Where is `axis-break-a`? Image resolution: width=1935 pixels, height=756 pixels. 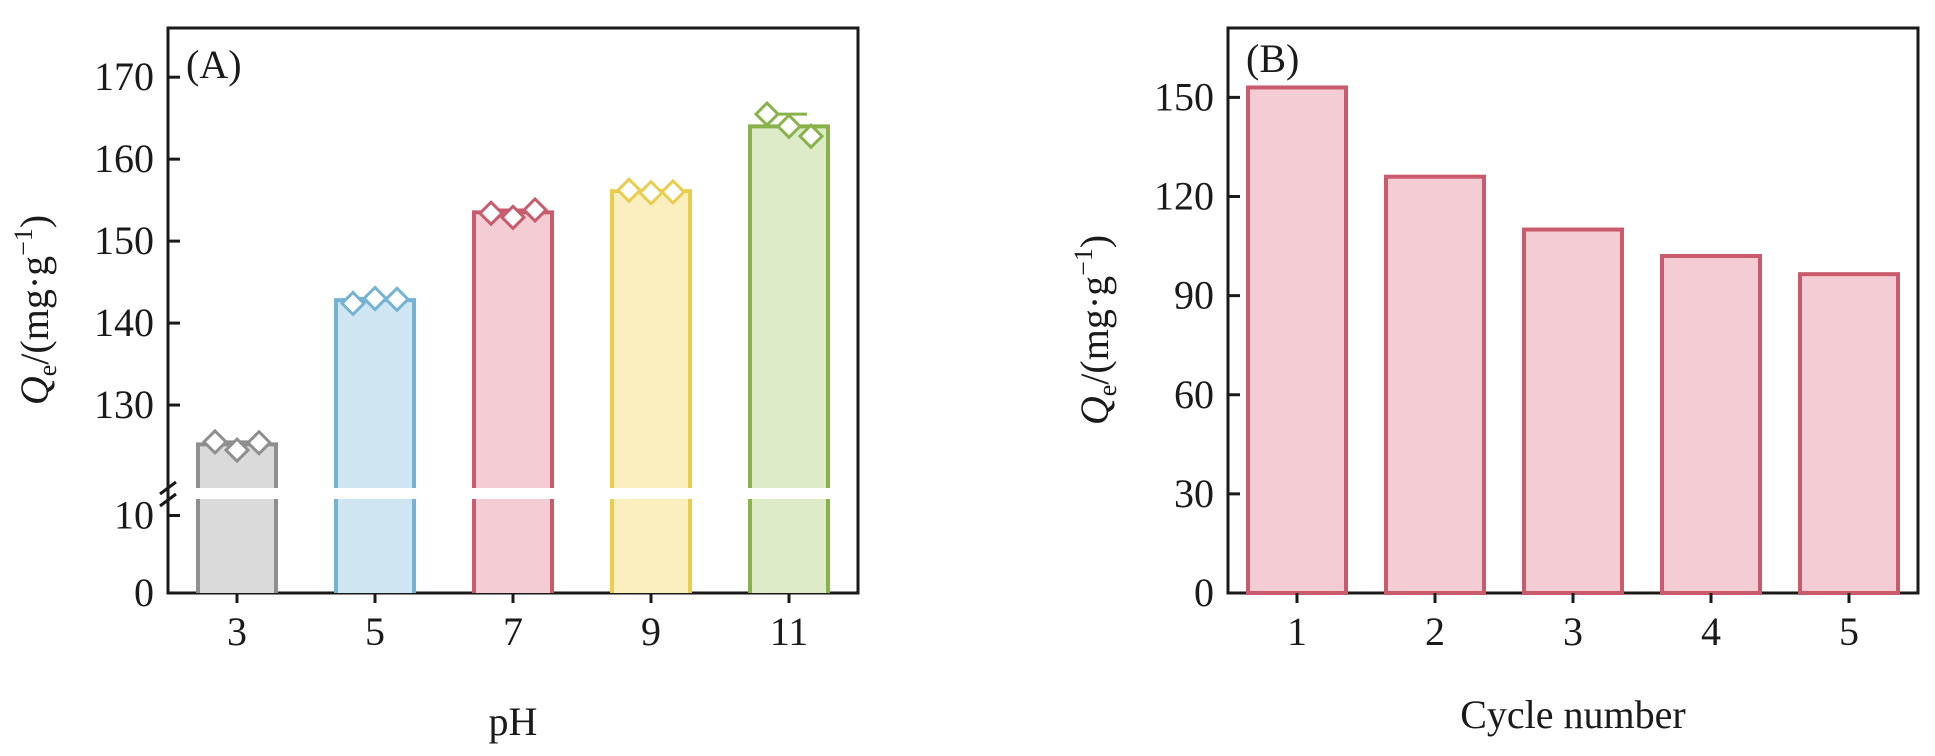 axis-break-a is located at coordinates (508, 494).